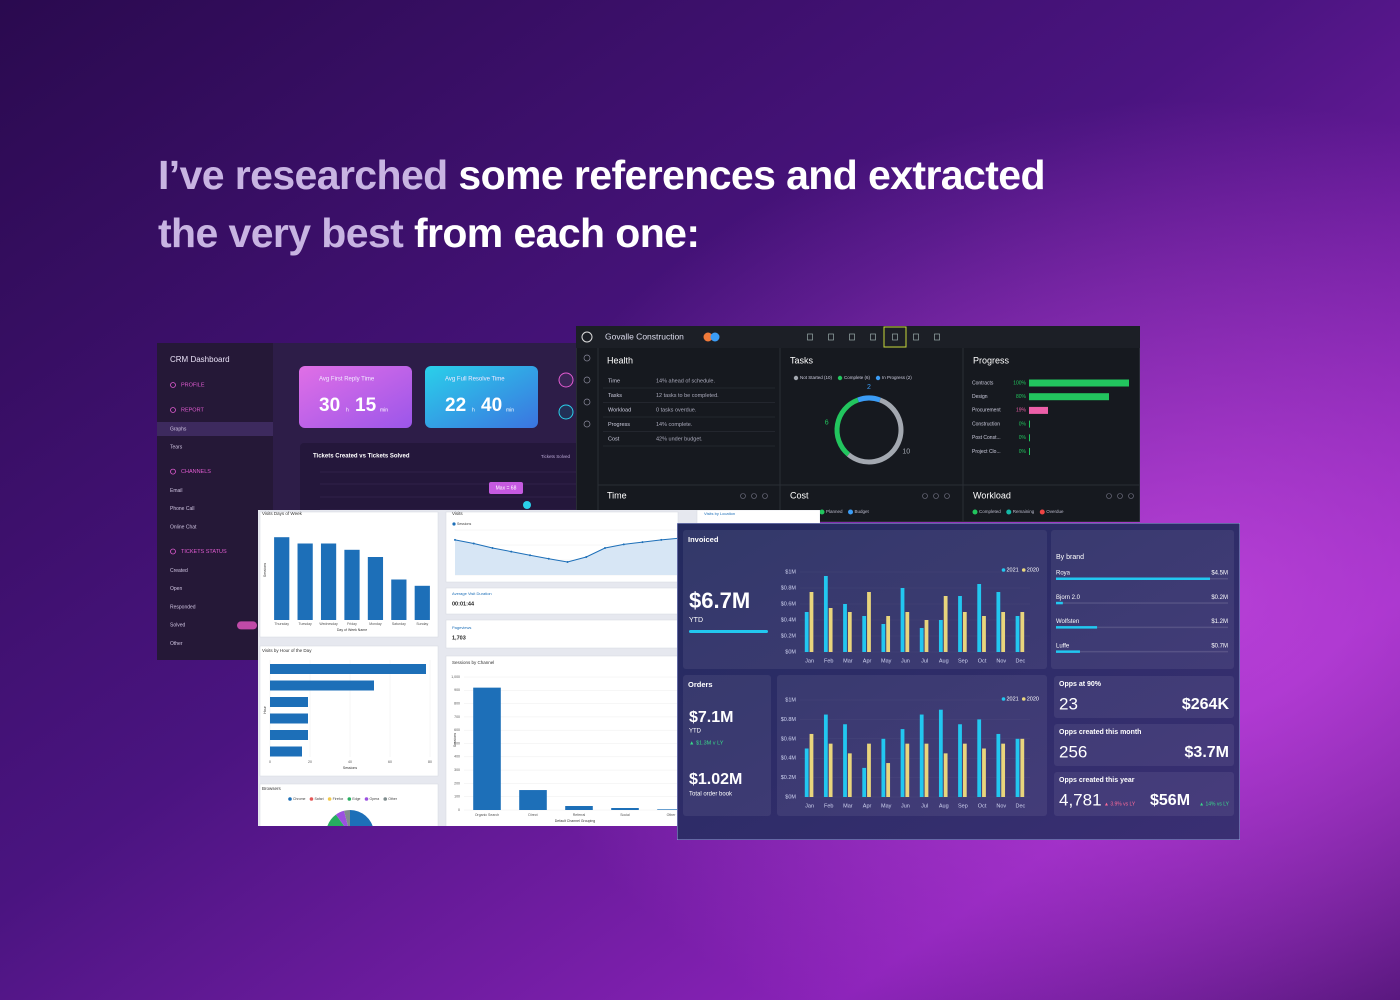 This screenshot has height=1000, width=1400. Describe the element at coordinates (858, 337) in the screenshot. I see `top-bar` at that location.